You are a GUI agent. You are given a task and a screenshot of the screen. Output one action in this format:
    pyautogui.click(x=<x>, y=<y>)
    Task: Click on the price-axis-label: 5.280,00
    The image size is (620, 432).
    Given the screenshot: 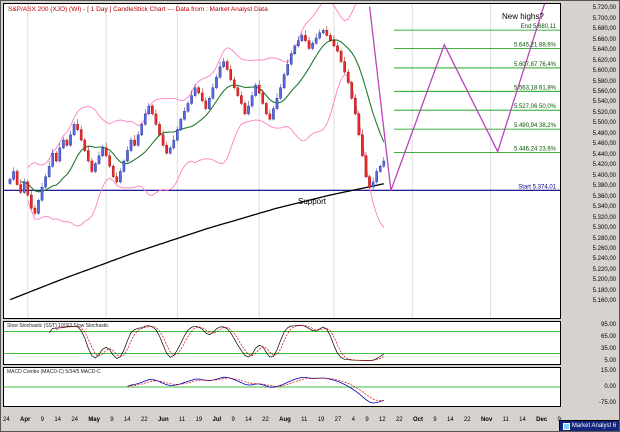 What is the action you would take?
    pyautogui.click(x=604, y=238)
    